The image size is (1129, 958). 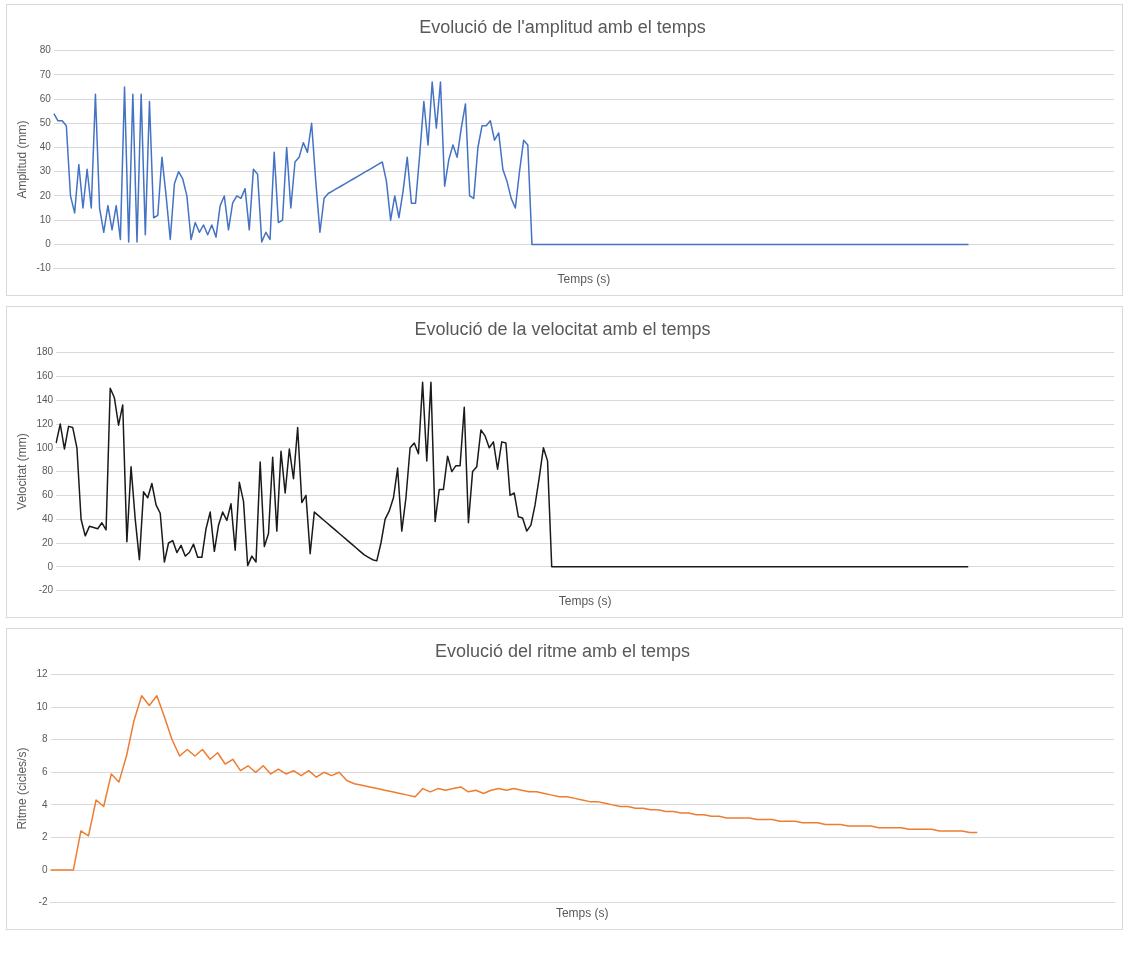 I want to click on y-tick-label: 180, so click(x=45, y=352).